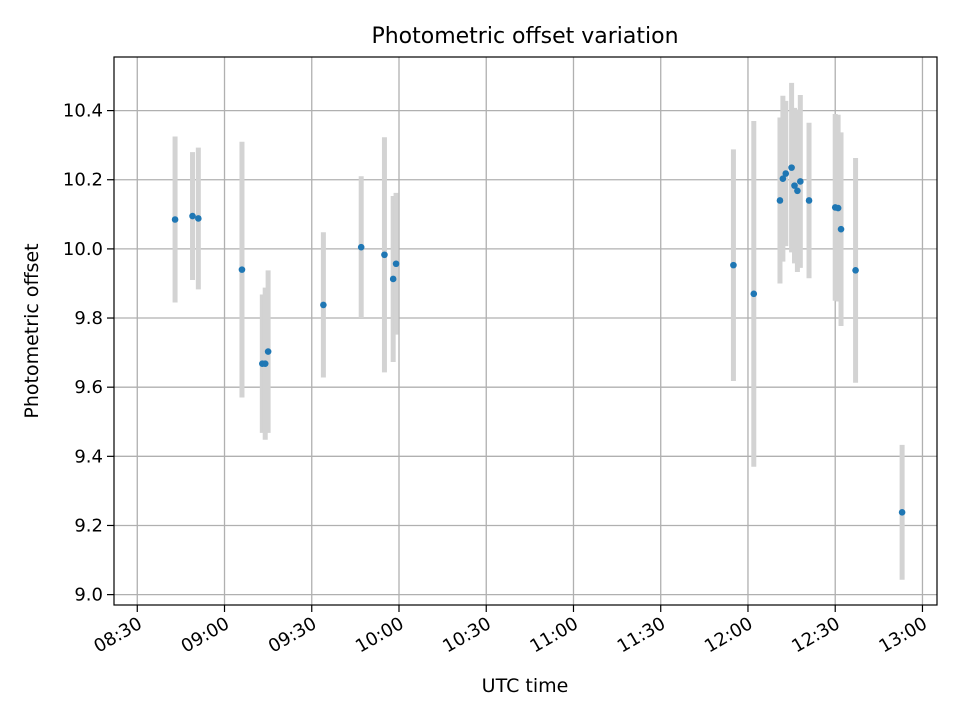 The width and height of the screenshot is (960, 724). I want to click on y-tick-label: 9.6, so click(88, 387).